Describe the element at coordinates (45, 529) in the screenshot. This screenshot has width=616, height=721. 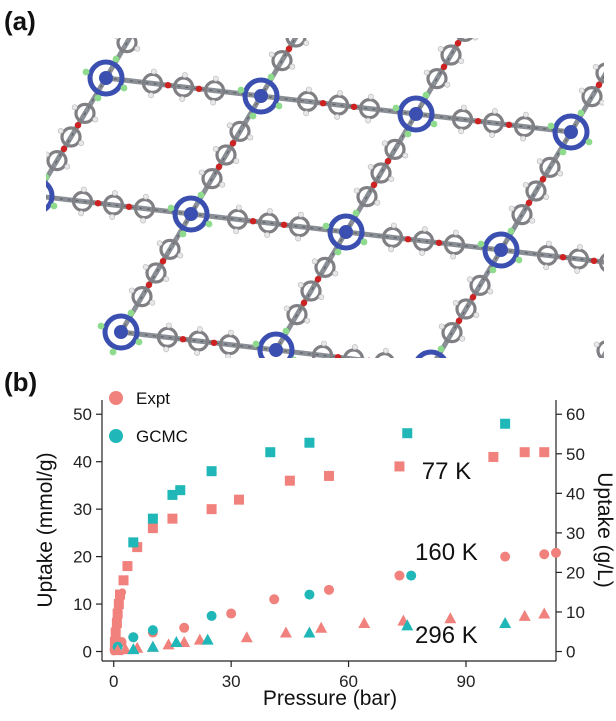
I see `y-axis-title: Uptake (mmol/g)` at that location.